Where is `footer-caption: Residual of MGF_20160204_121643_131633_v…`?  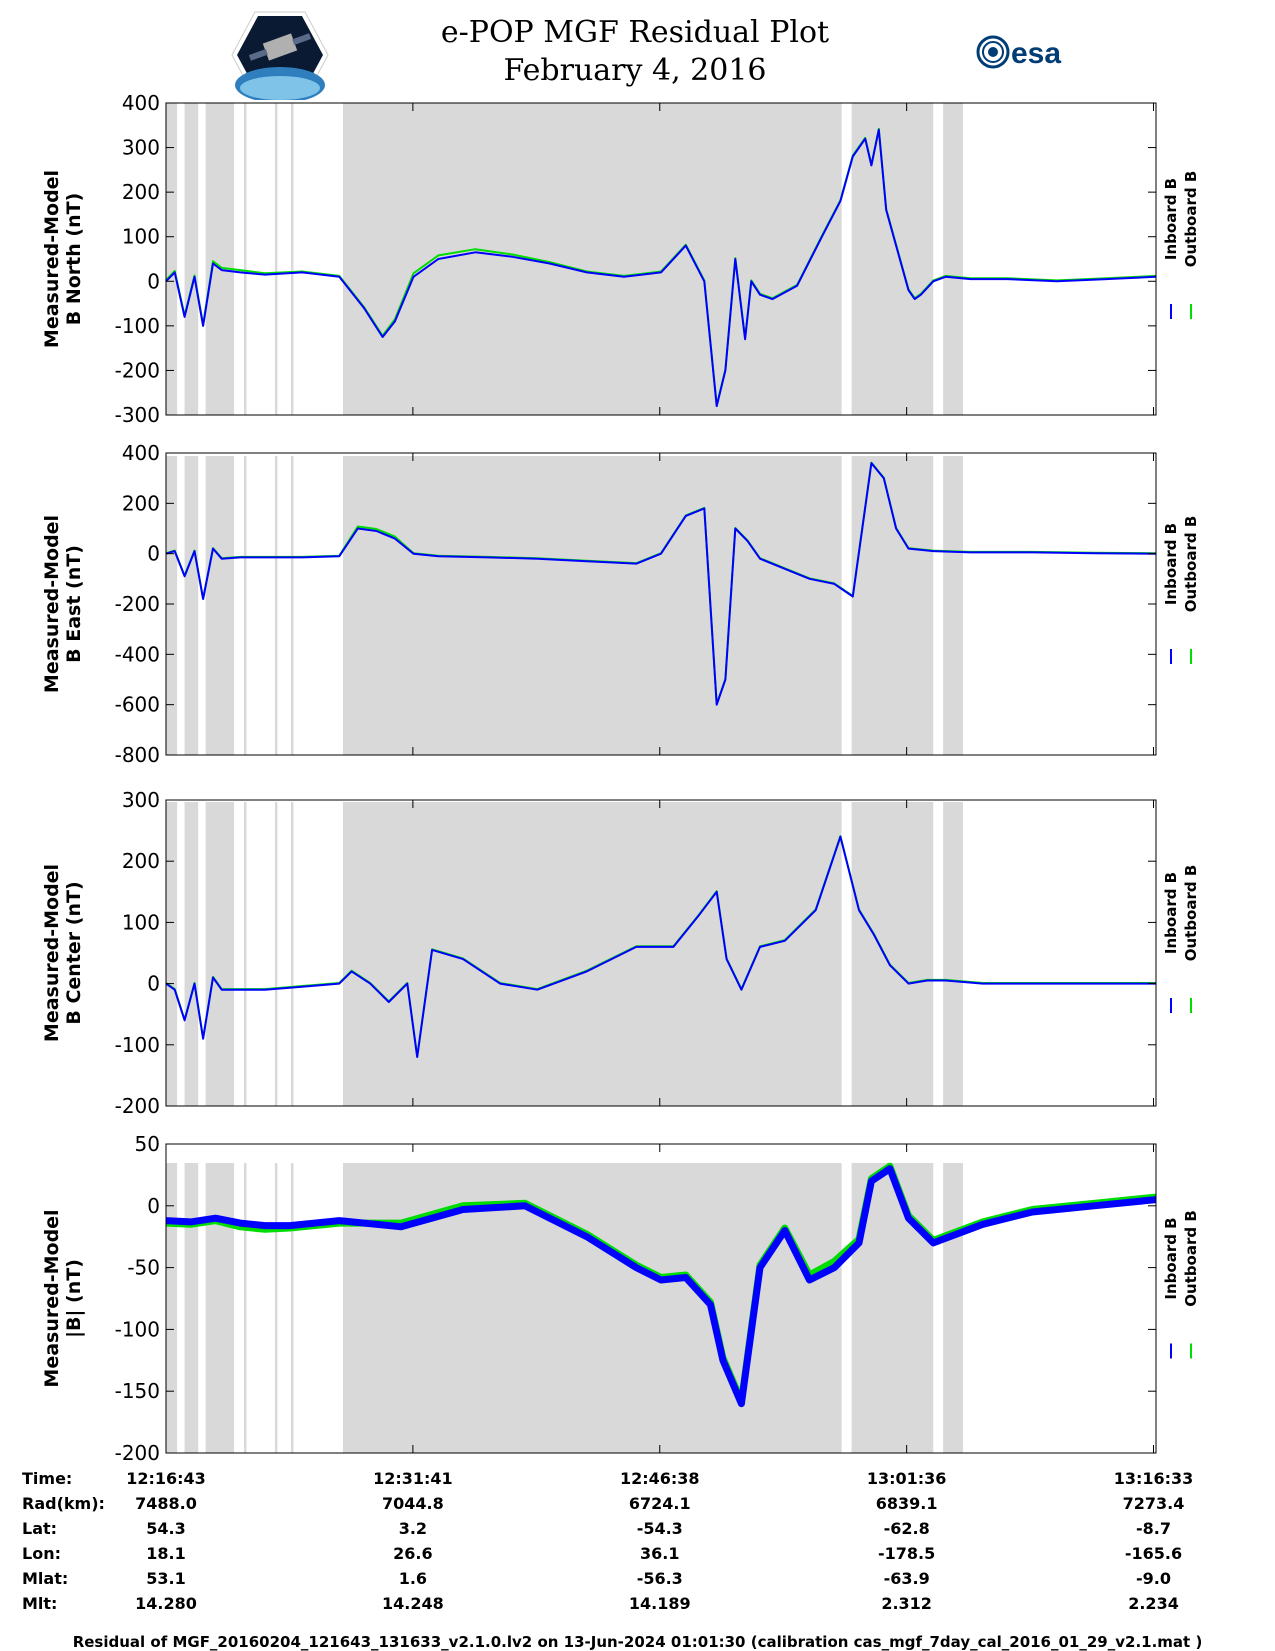
footer-caption: Residual of MGF_20160204_121643_131633_v… is located at coordinates (637, 1642).